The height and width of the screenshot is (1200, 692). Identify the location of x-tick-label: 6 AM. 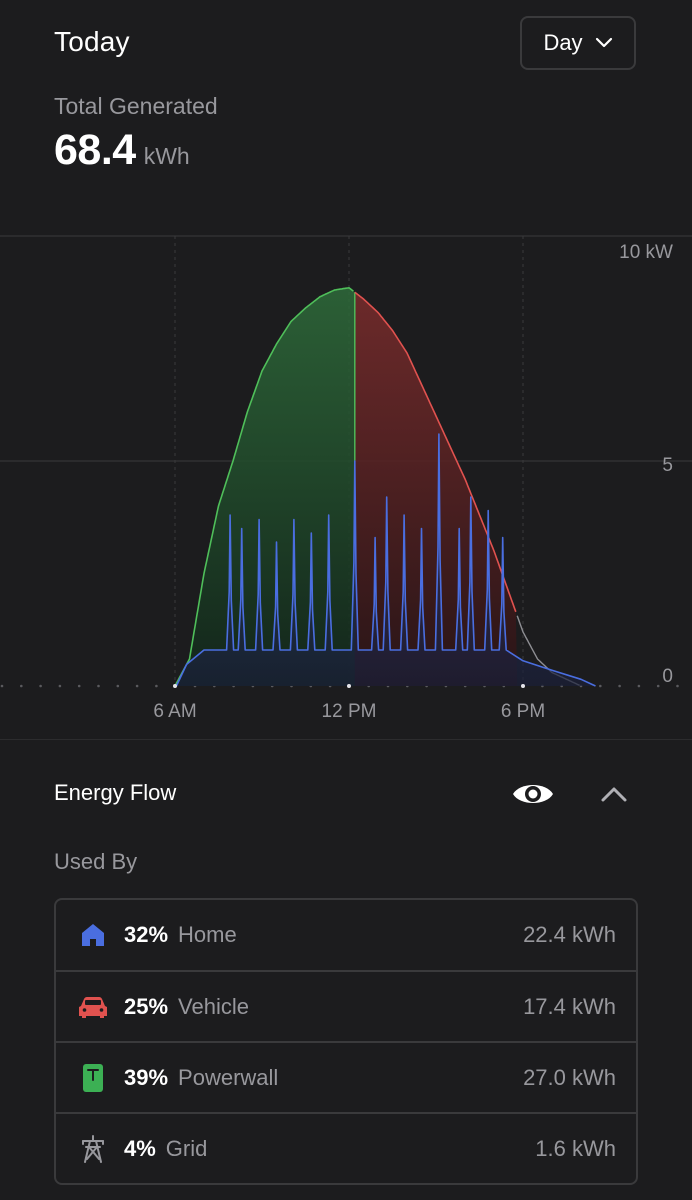
(174, 711).